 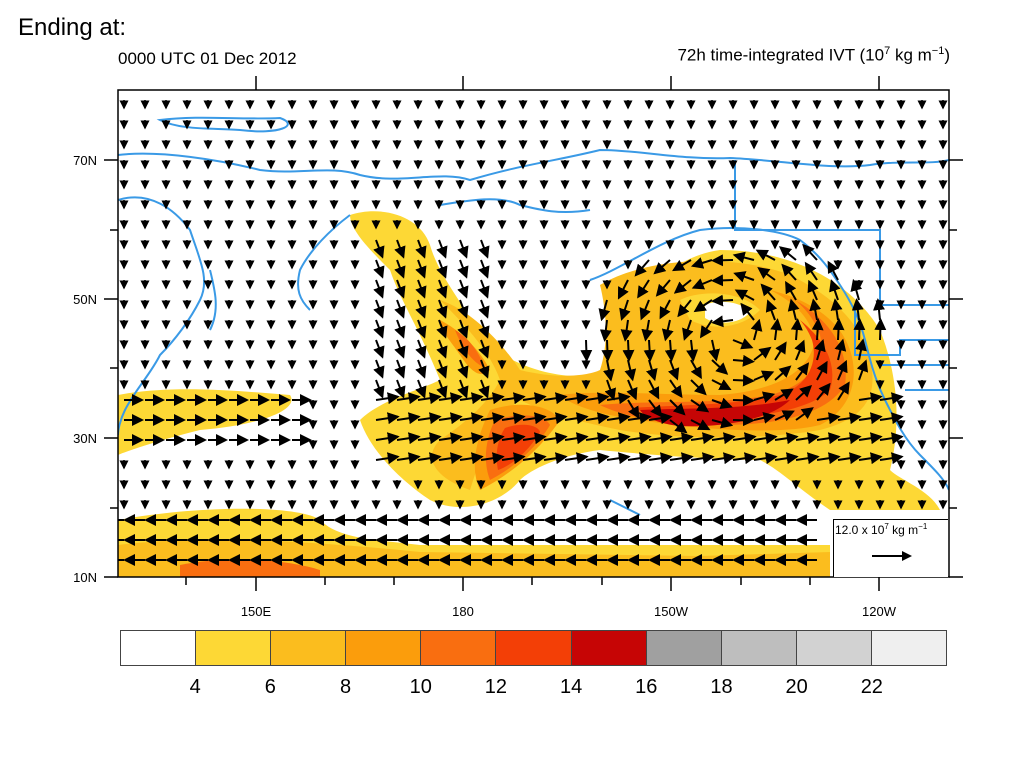 I want to click on colorbar-tick-label: 20, so click(x=796, y=687).